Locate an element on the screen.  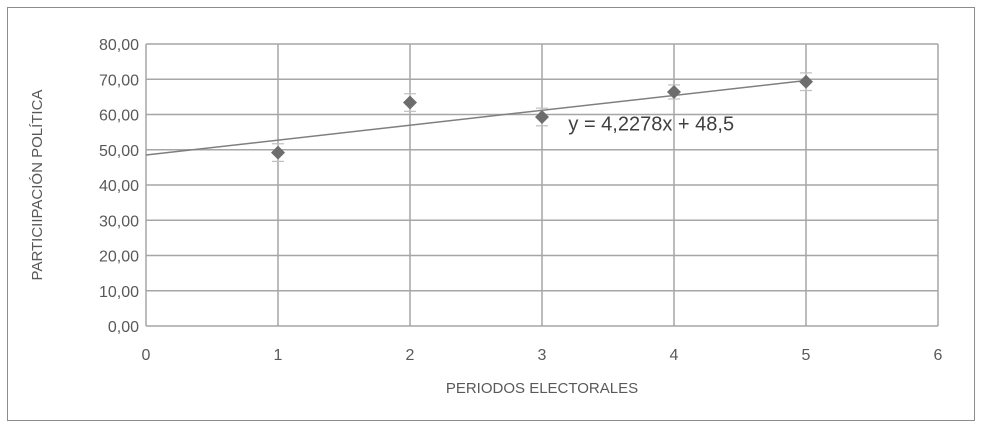
y-tick-label: 20,00 is located at coordinates (119, 257).